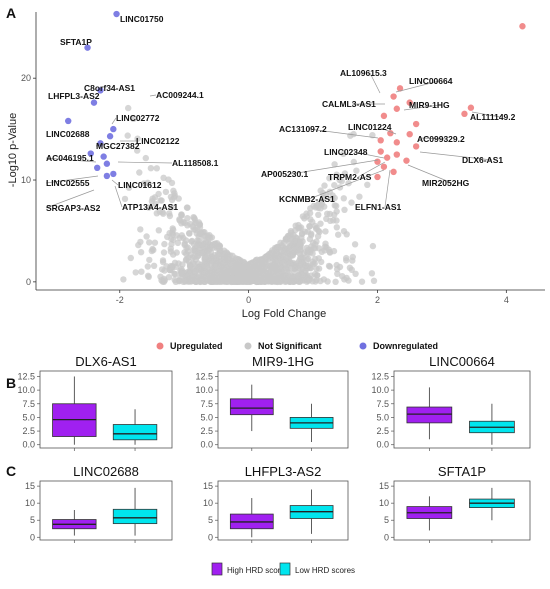  What do you see at coordinates (28, 417) in the screenshot?
I see `y-tick-label: 5.0` at bounding box center [28, 417].